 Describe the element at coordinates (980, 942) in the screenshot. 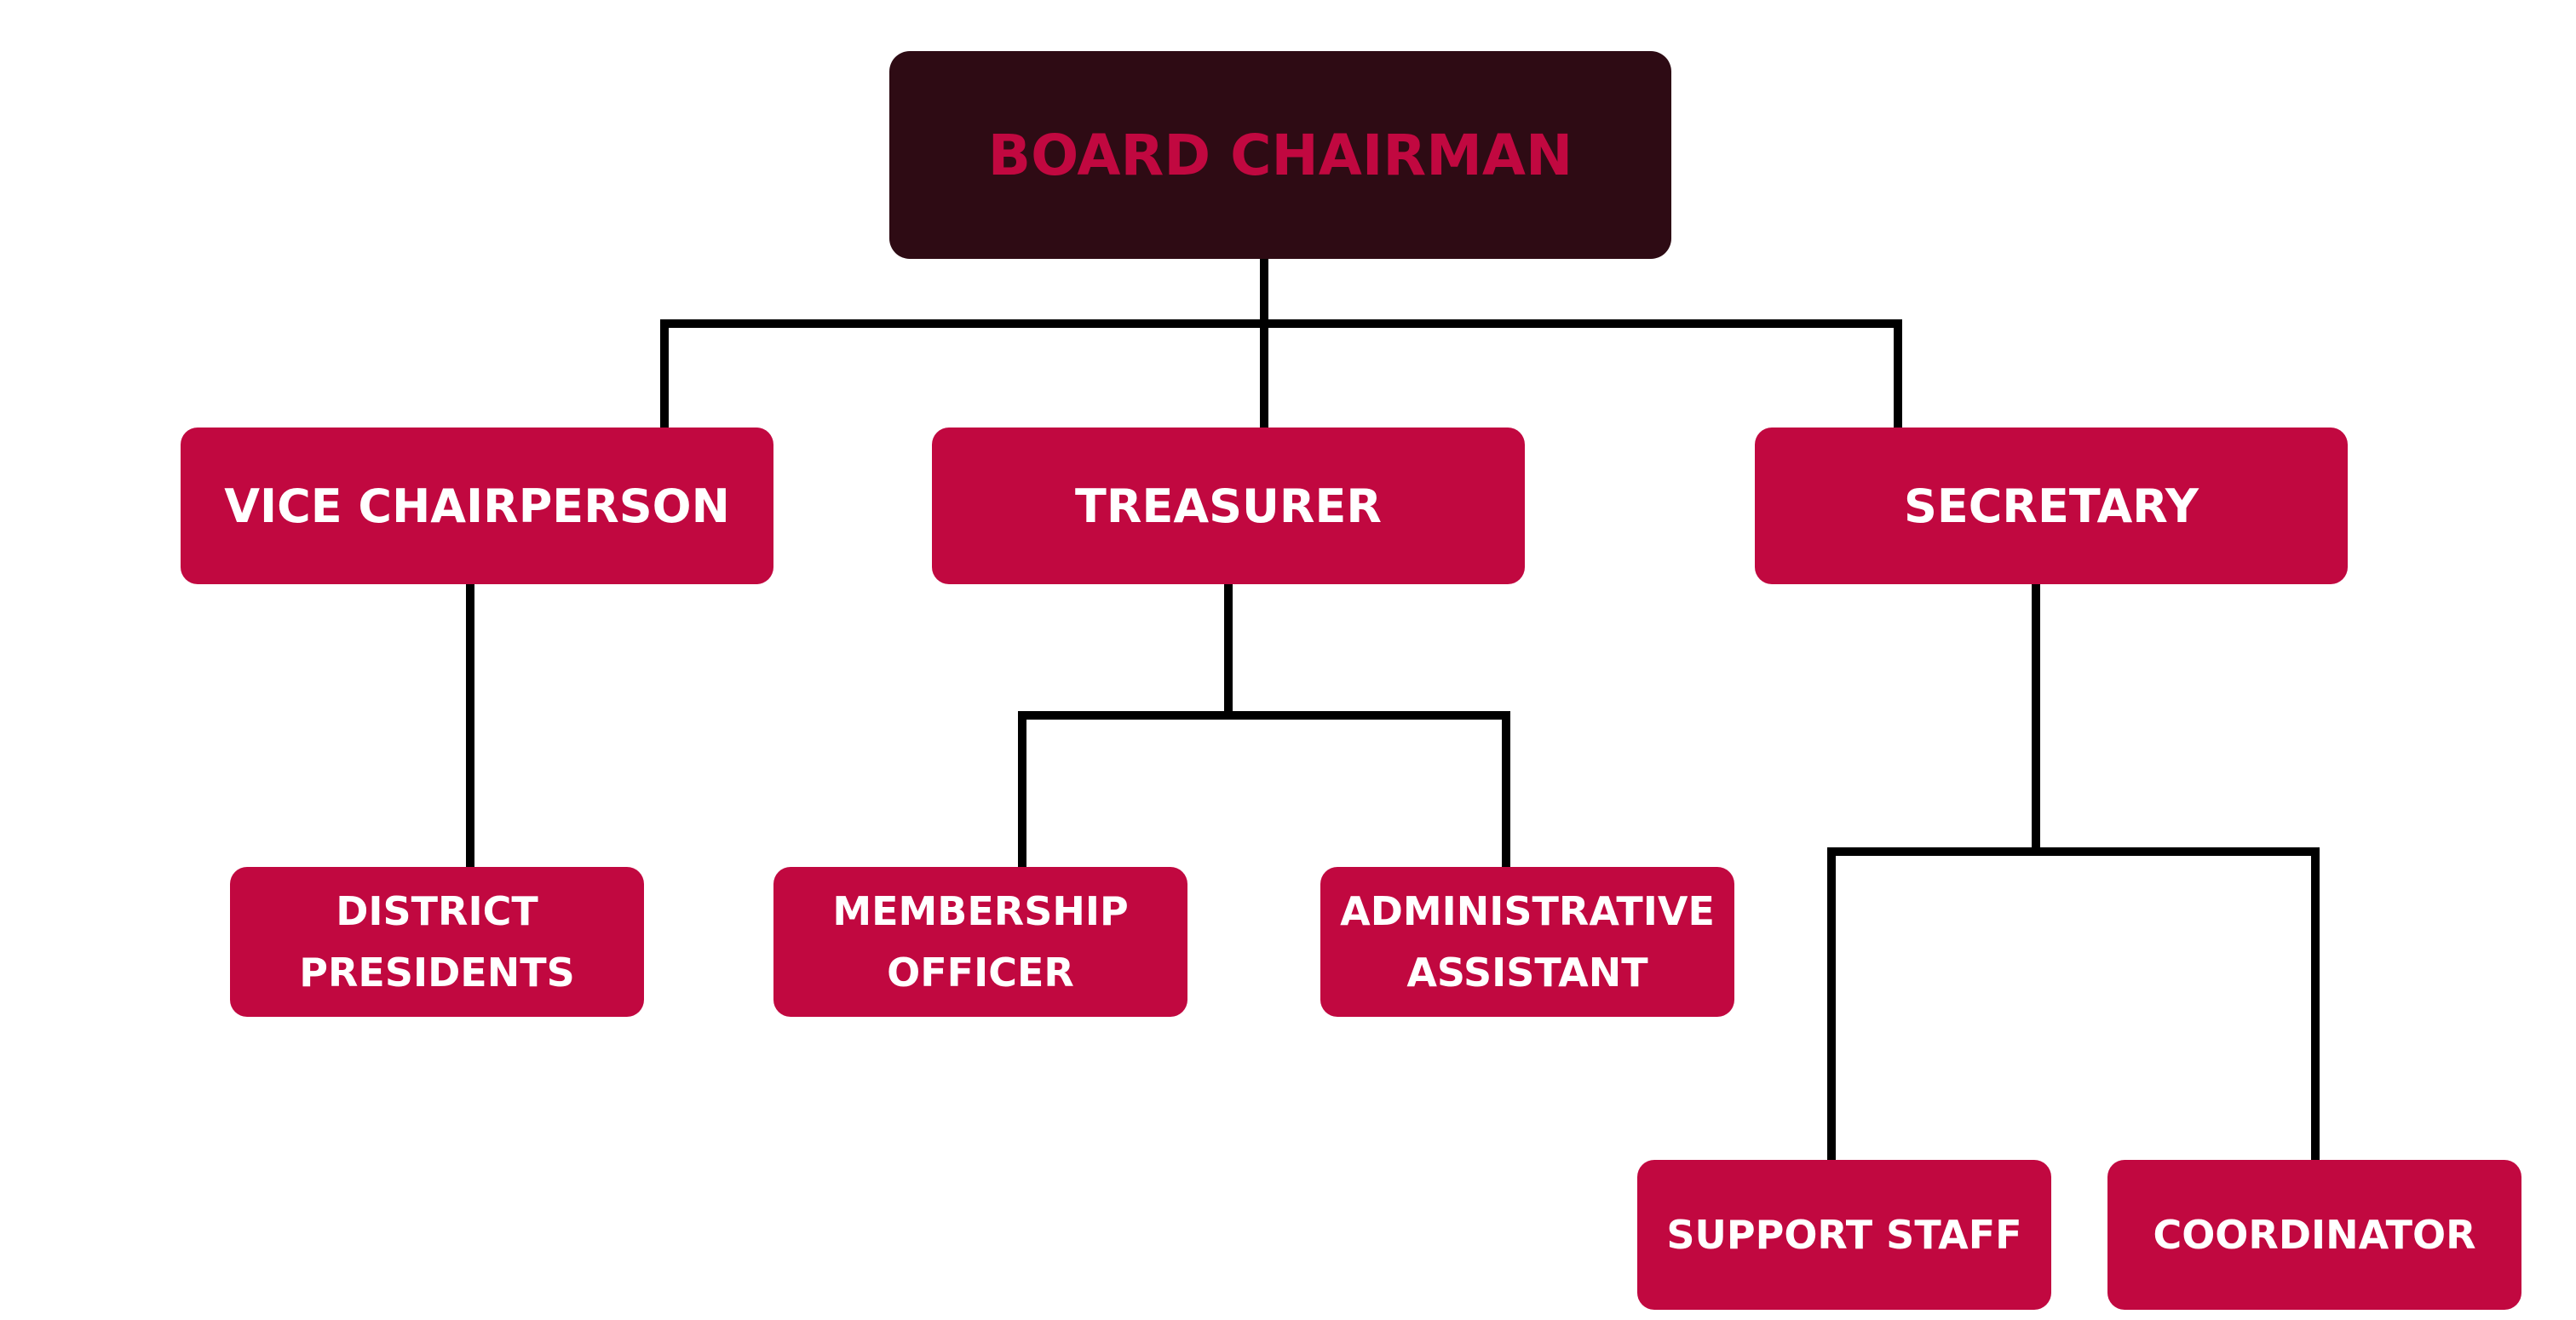

I see `node-membership-officer: MEMBERSHIP OFFICER` at that location.